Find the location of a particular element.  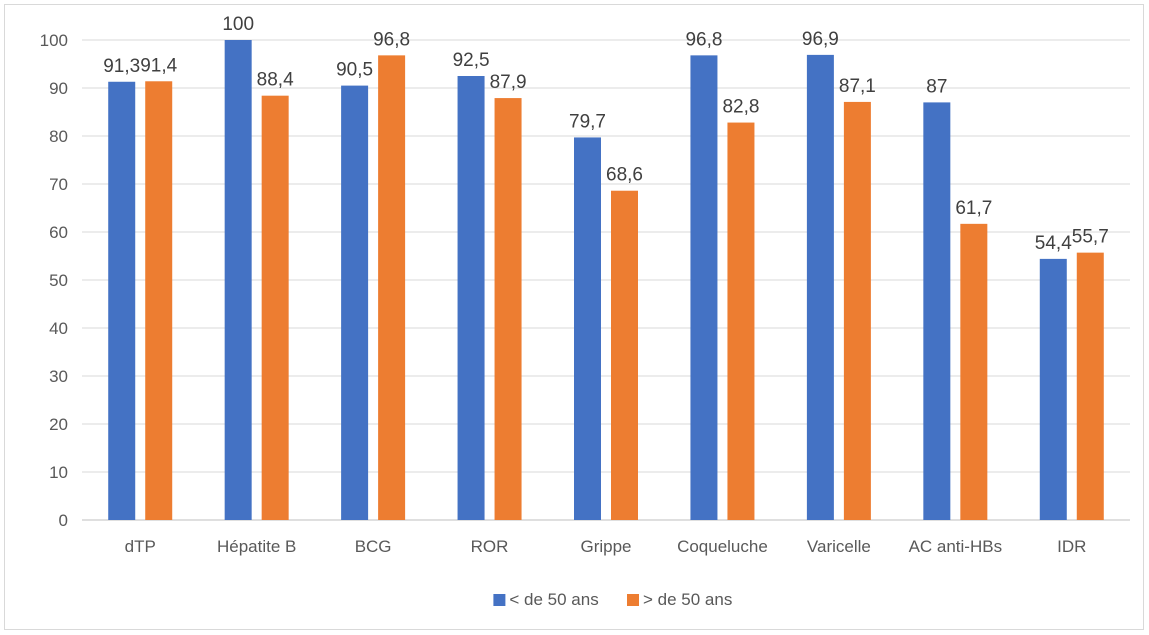

x-tick-label: ROR is located at coordinates (490, 546).